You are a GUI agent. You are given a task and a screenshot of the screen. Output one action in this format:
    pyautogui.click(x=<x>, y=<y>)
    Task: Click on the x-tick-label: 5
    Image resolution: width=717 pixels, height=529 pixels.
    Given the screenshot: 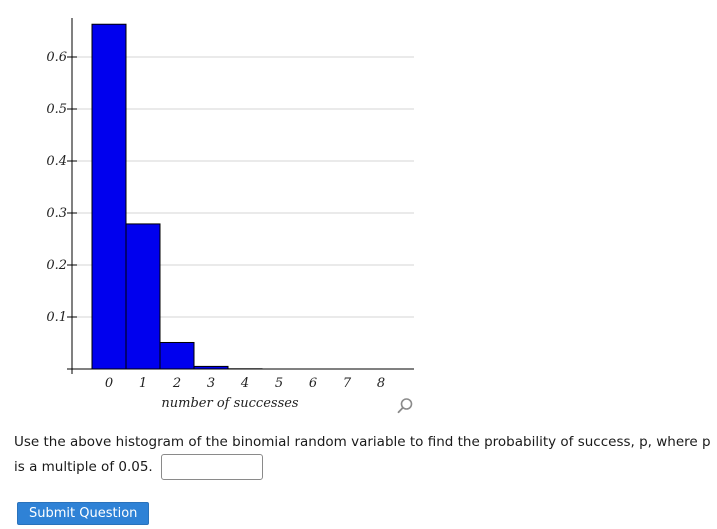 What is the action you would take?
    pyautogui.click(x=279, y=383)
    